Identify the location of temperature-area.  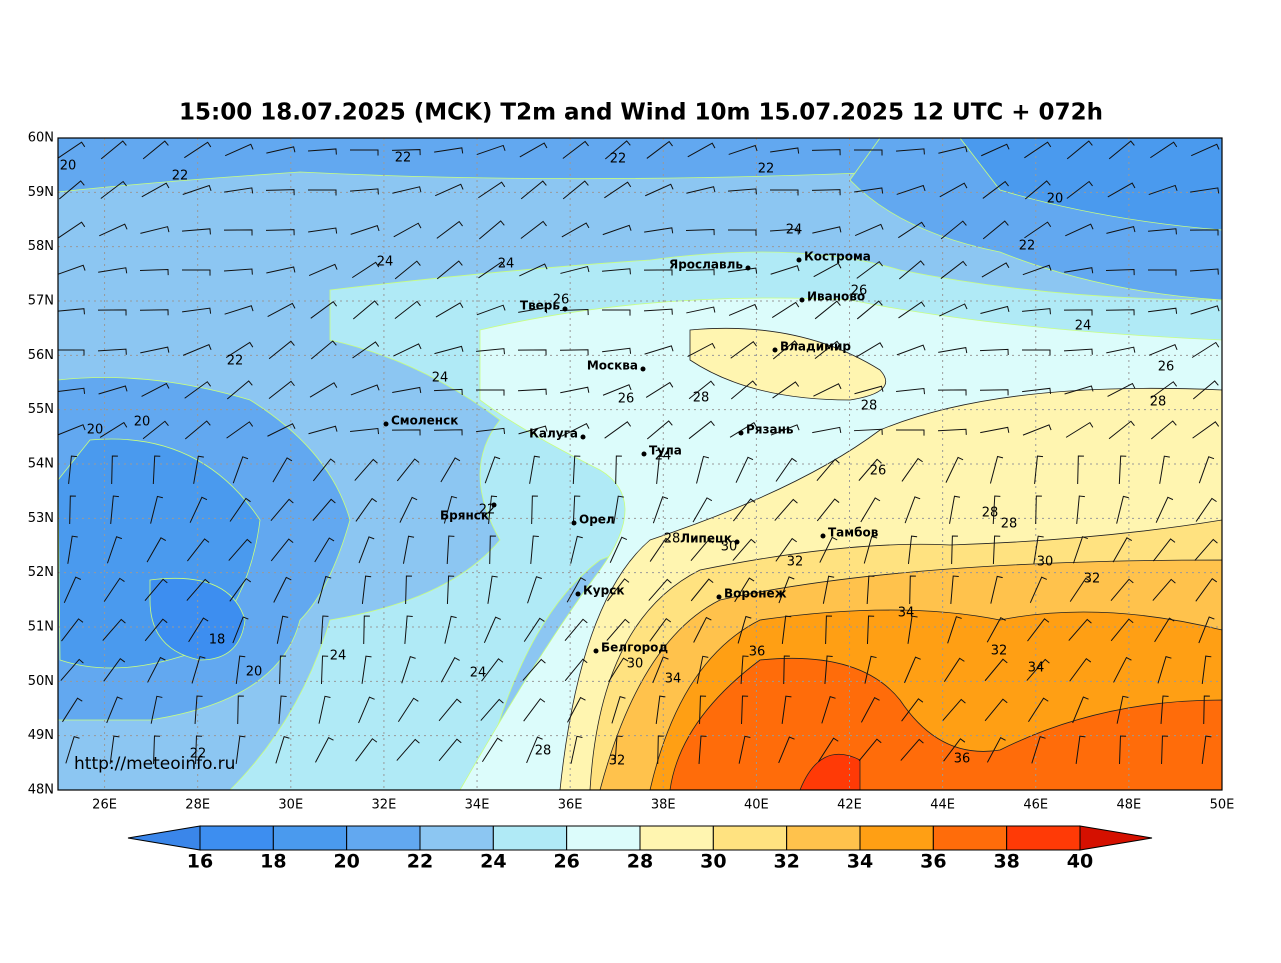
(945, 723).